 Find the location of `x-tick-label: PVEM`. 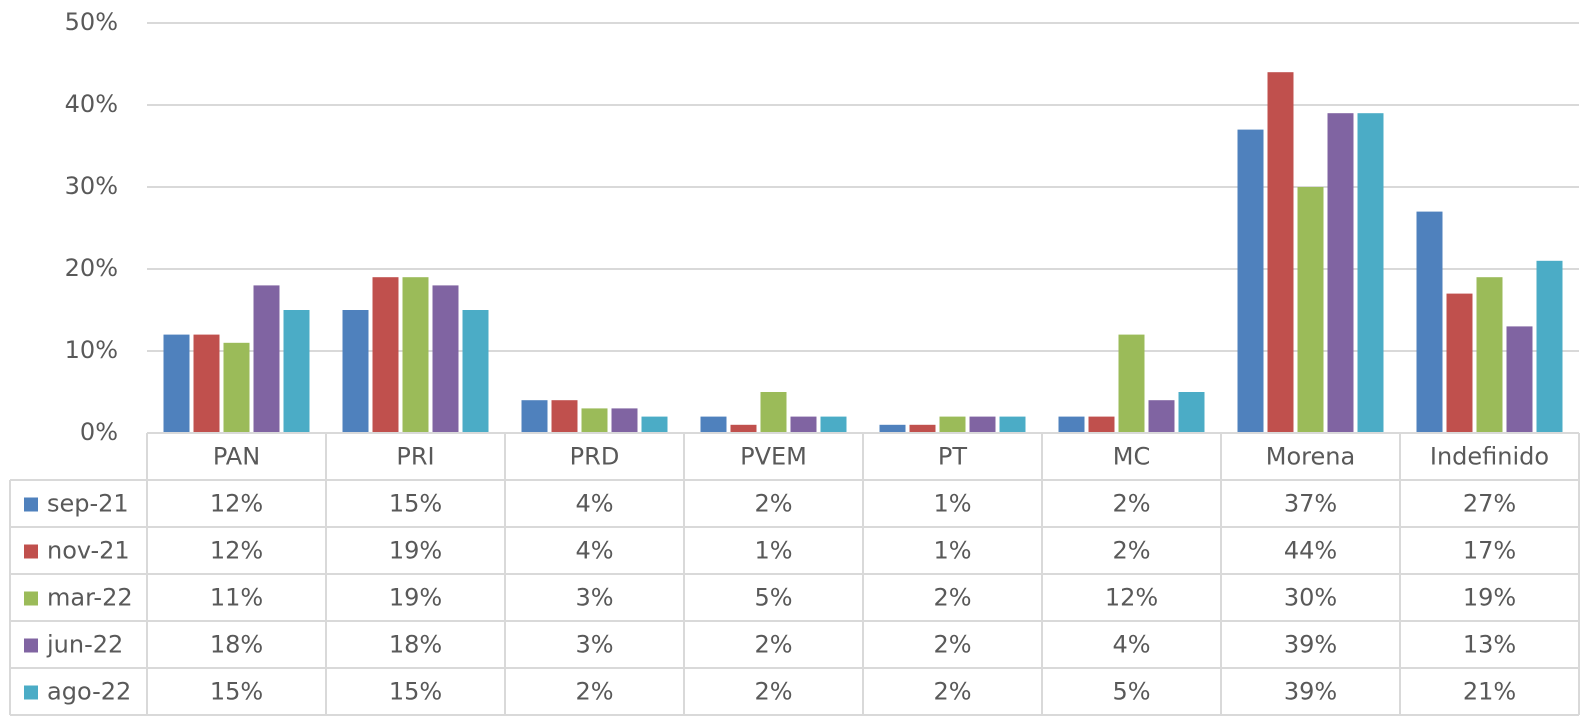

x-tick-label: PVEM is located at coordinates (773, 457).